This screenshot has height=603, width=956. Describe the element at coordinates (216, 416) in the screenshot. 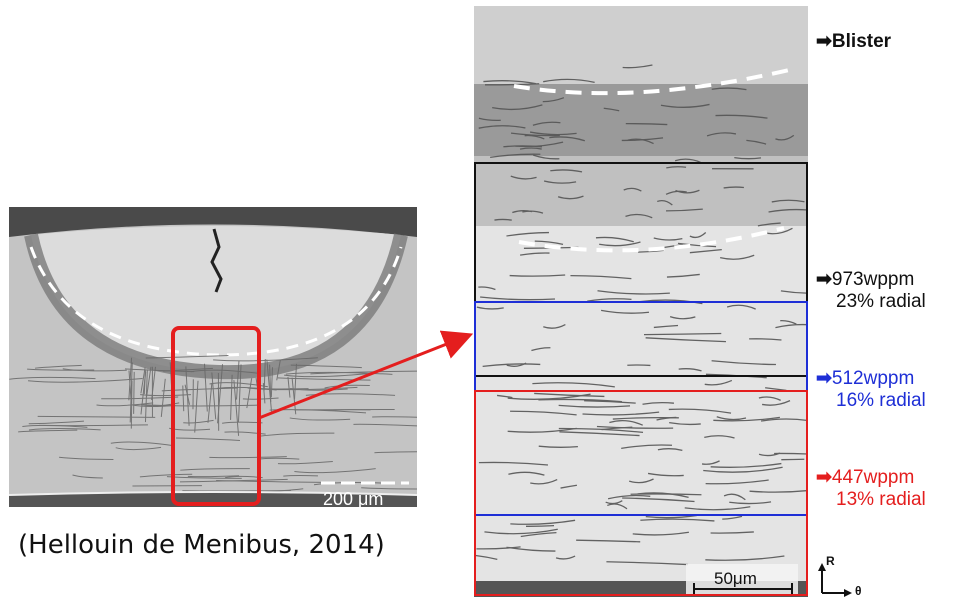

I see `highlight-box` at that location.